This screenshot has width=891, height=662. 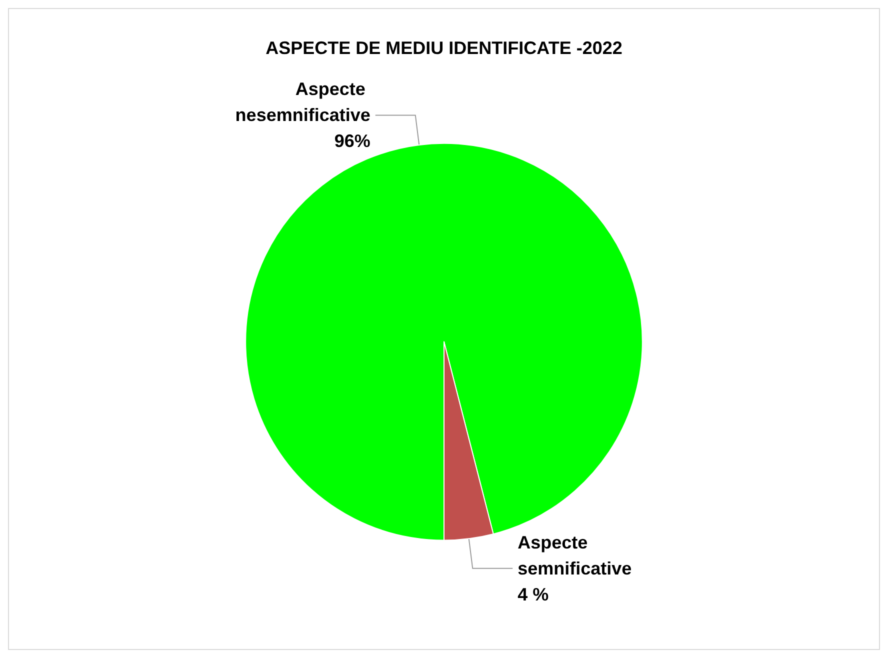 What do you see at coordinates (533, 594) in the screenshot?
I see `data-label: 4 %` at bounding box center [533, 594].